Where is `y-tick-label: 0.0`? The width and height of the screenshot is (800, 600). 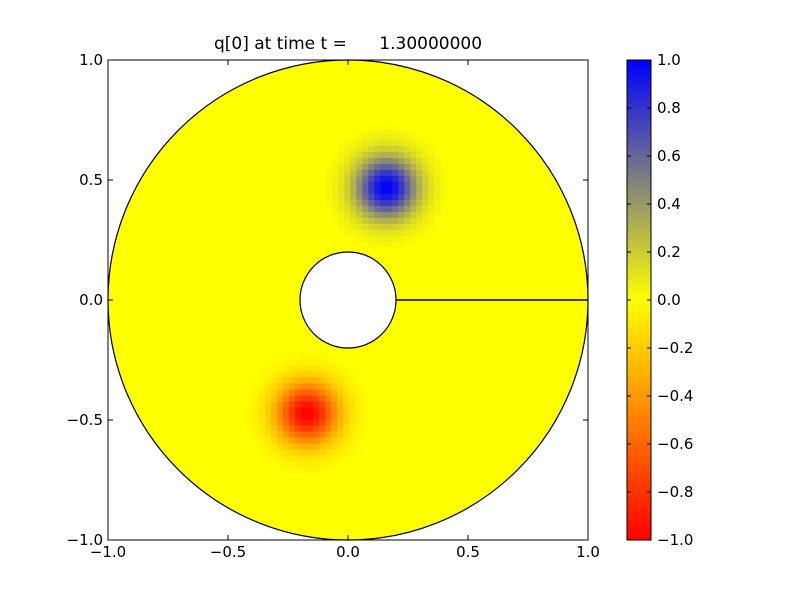 y-tick-label: 0.0 is located at coordinates (91, 300).